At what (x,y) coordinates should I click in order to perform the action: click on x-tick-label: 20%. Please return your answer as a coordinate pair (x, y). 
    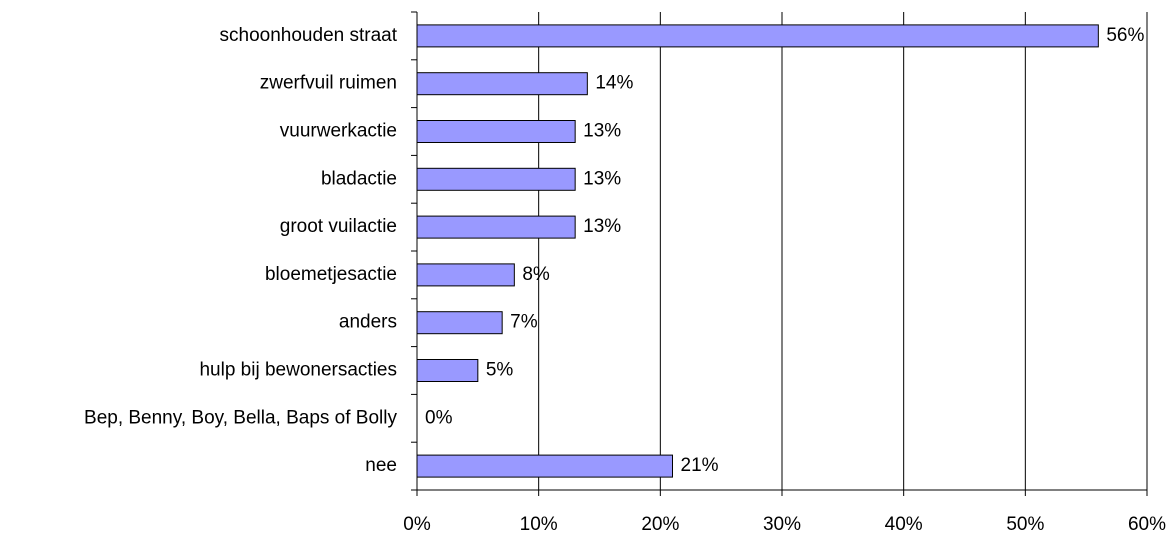
    Looking at the image, I should click on (660, 524).